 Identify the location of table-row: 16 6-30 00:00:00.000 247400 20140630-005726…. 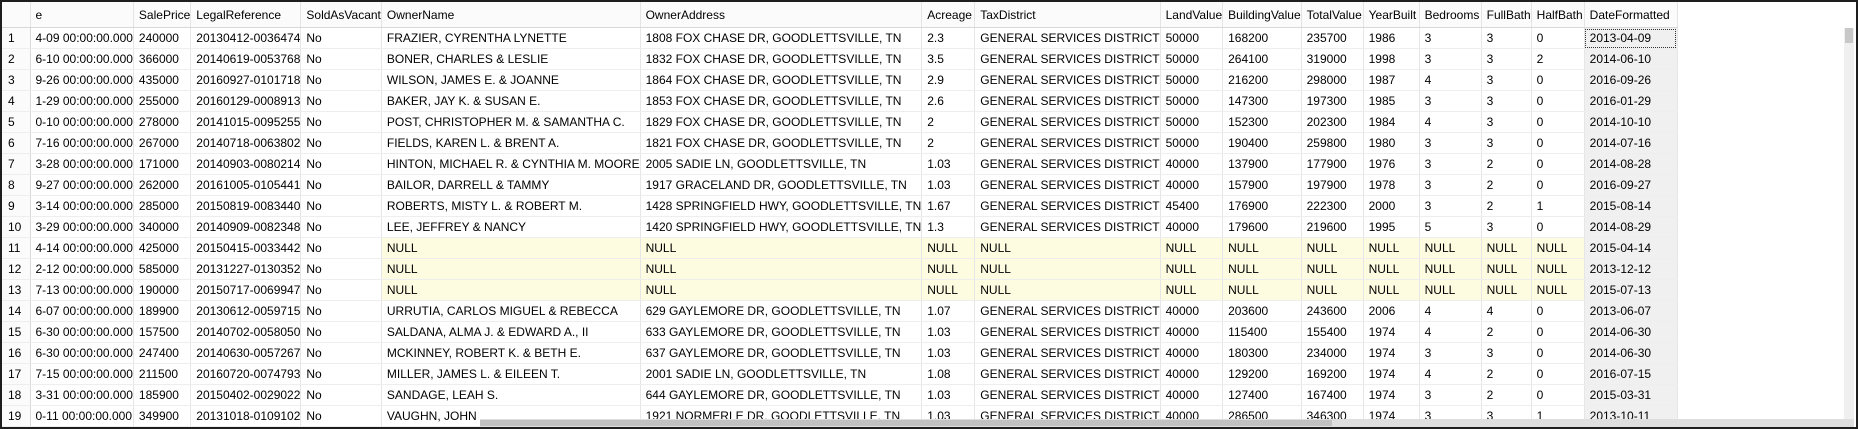
(840, 353).